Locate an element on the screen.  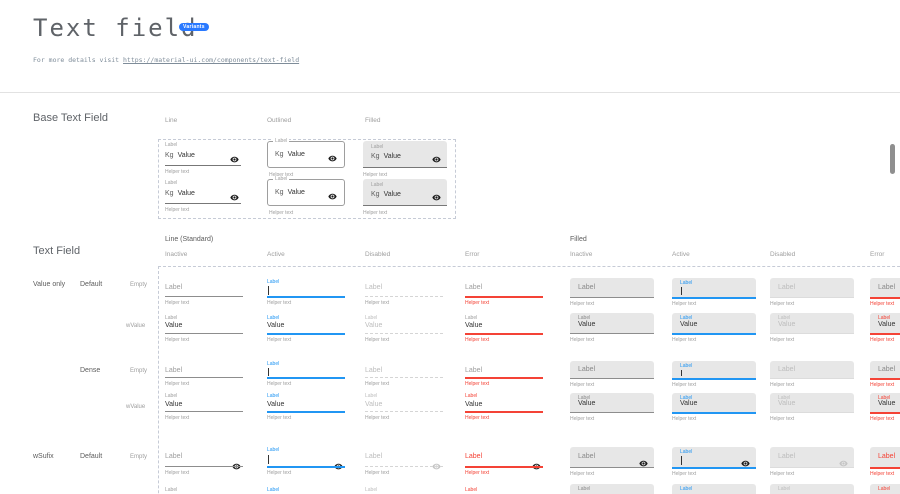
text-field-line-active-default-wvalue: Label Value Helper text is located at coordinates (306, 330).